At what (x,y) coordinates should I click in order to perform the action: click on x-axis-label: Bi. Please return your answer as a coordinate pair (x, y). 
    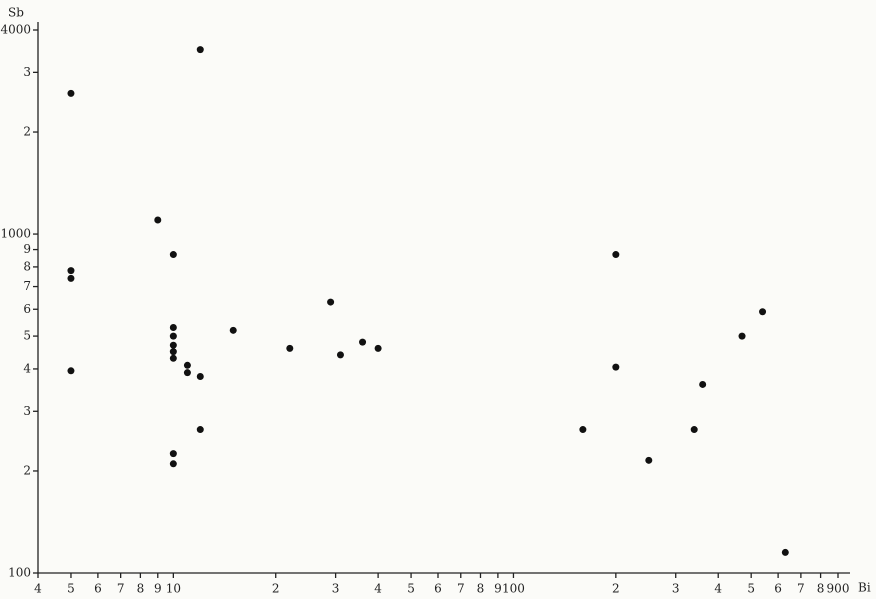
    Looking at the image, I should click on (864, 588).